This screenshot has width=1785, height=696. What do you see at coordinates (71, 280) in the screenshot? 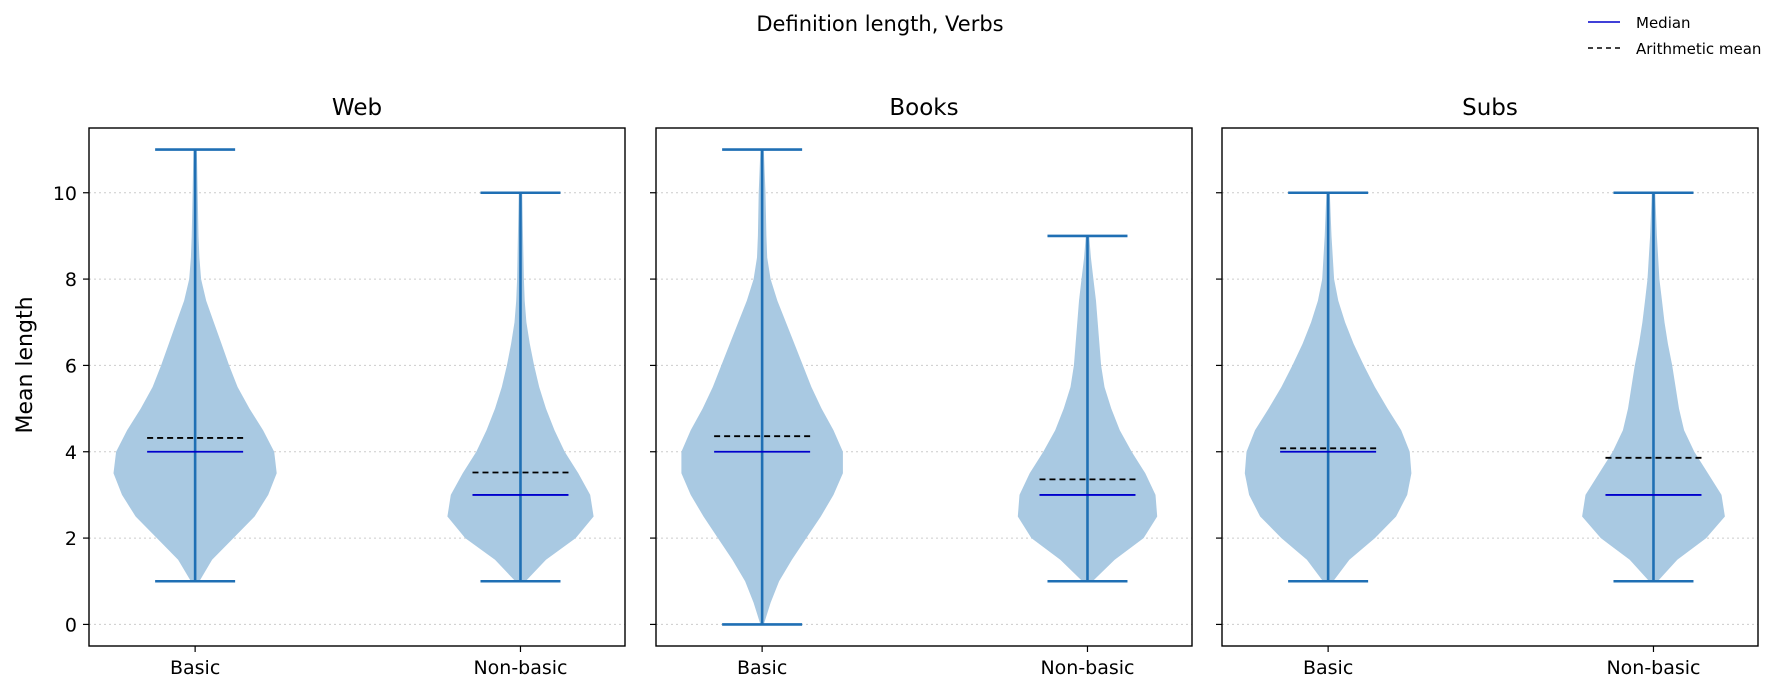
I see `y-tick-label: 8` at bounding box center [71, 280].